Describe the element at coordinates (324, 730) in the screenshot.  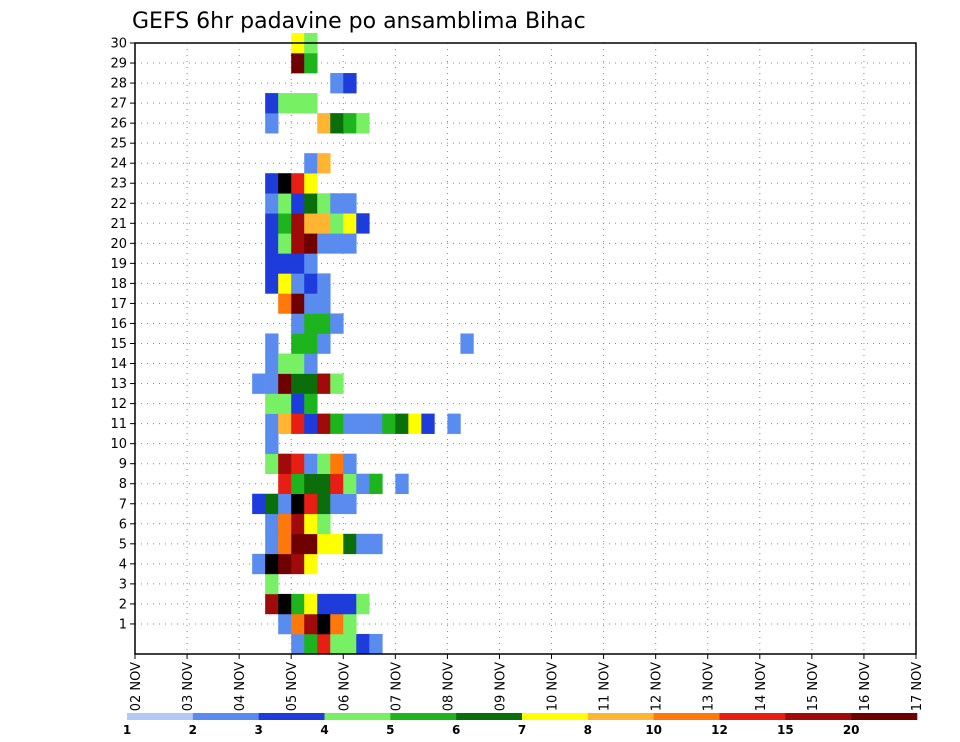
I see `legend-label: 4` at that location.